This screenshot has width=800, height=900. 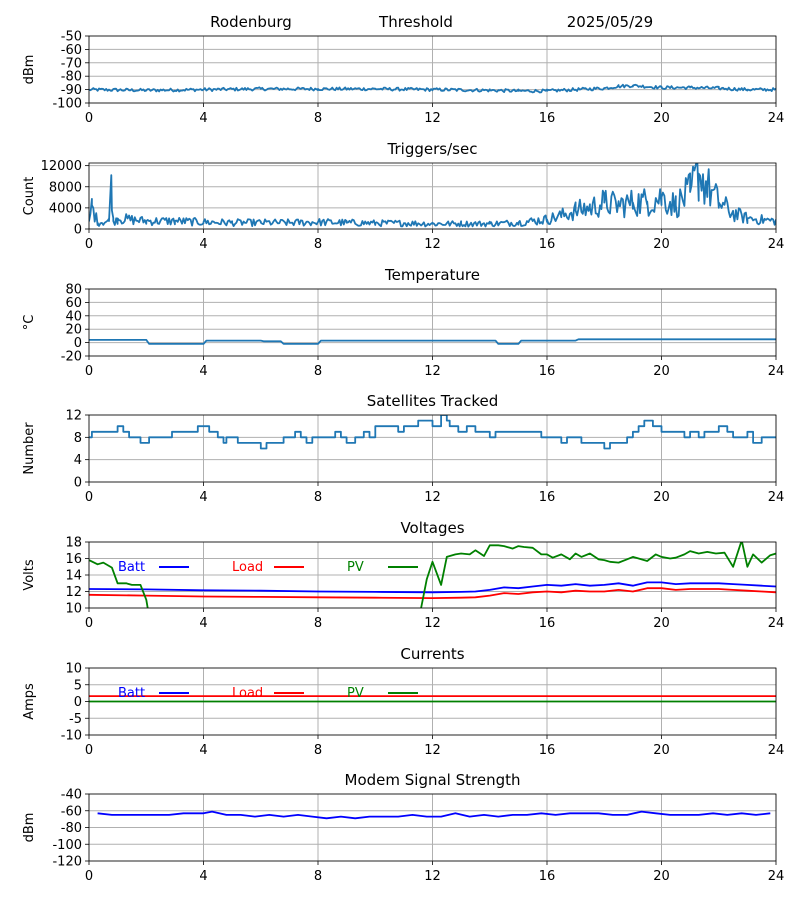 What do you see at coordinates (78, 483) in the screenshot?
I see `satellites-ytick-label: 0` at bounding box center [78, 483].